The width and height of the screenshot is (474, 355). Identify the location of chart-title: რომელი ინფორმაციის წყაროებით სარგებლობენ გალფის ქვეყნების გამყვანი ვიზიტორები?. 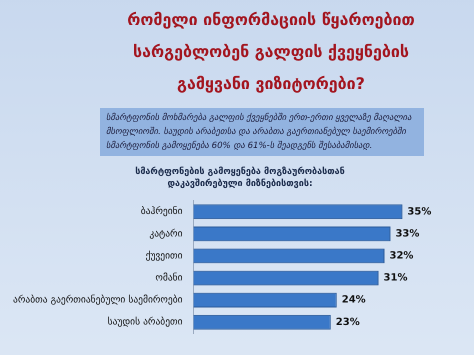
(271, 52).